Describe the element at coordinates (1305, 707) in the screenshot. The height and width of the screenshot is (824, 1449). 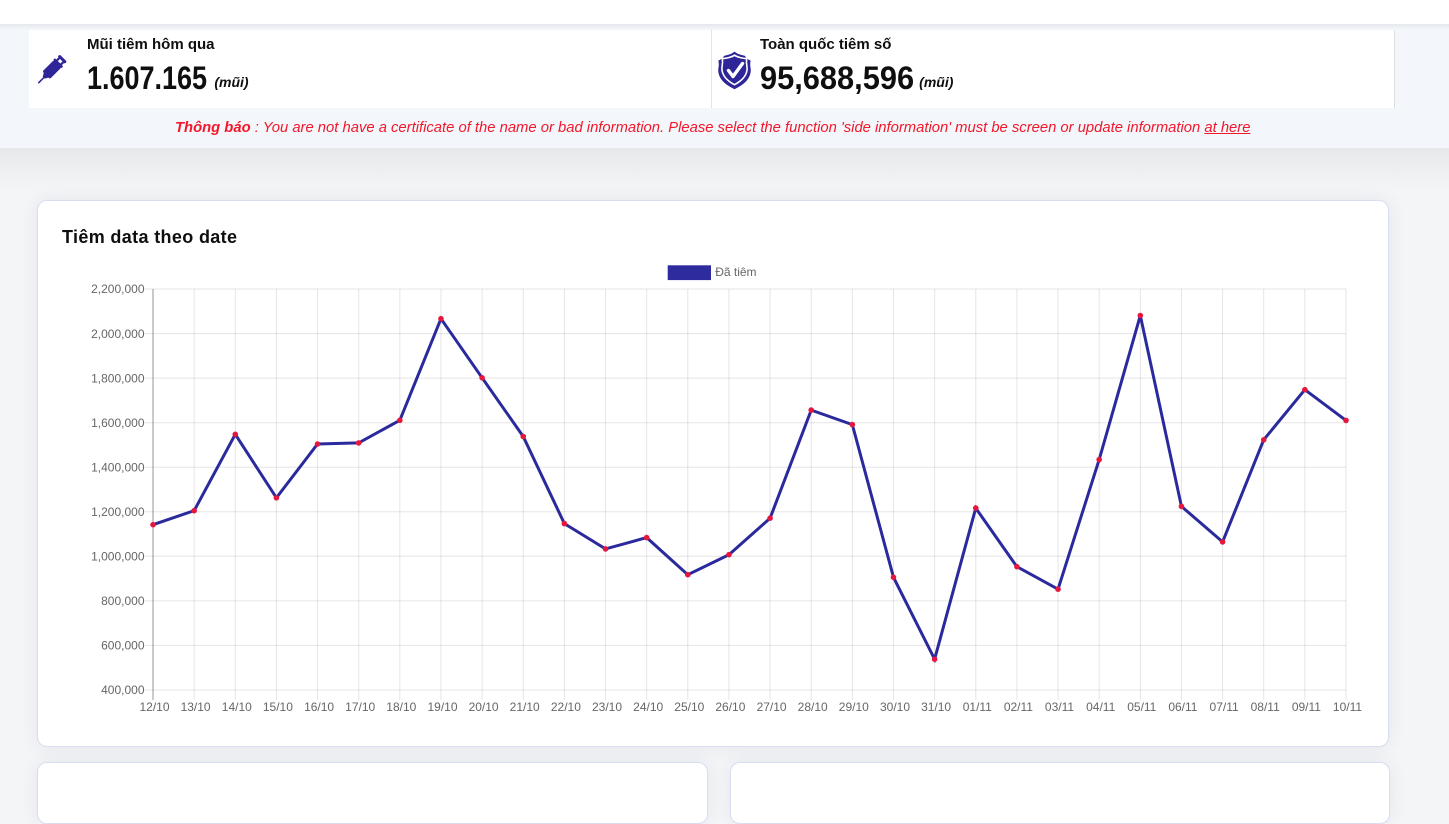
I see `svg-text: 09/11` at that location.